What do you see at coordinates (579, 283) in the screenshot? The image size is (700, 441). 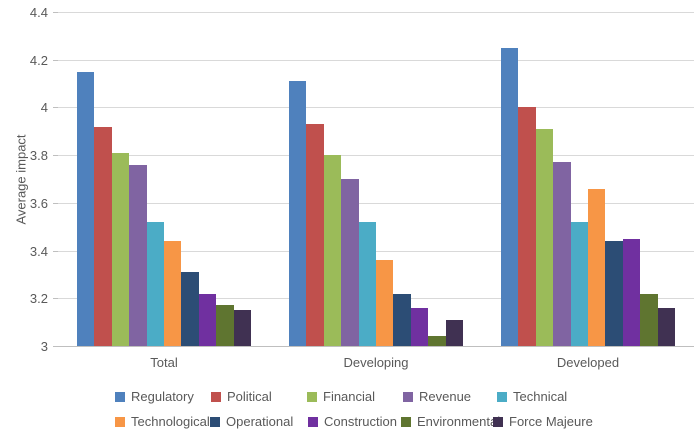 I see `bar-technical-developed` at bounding box center [579, 283].